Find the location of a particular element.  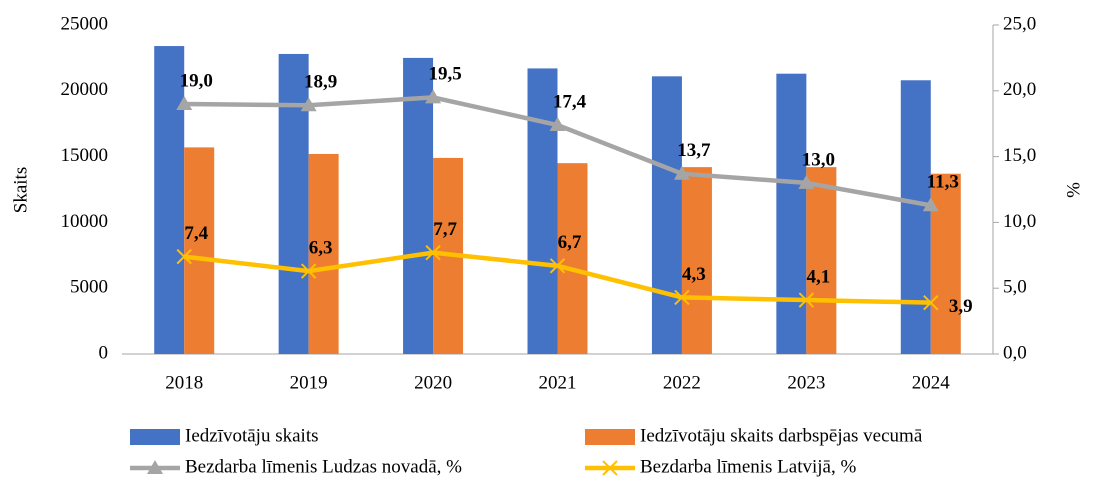

legend-label: Iedzīvotāju skaits darbspējas vecumā is located at coordinates (781, 435).